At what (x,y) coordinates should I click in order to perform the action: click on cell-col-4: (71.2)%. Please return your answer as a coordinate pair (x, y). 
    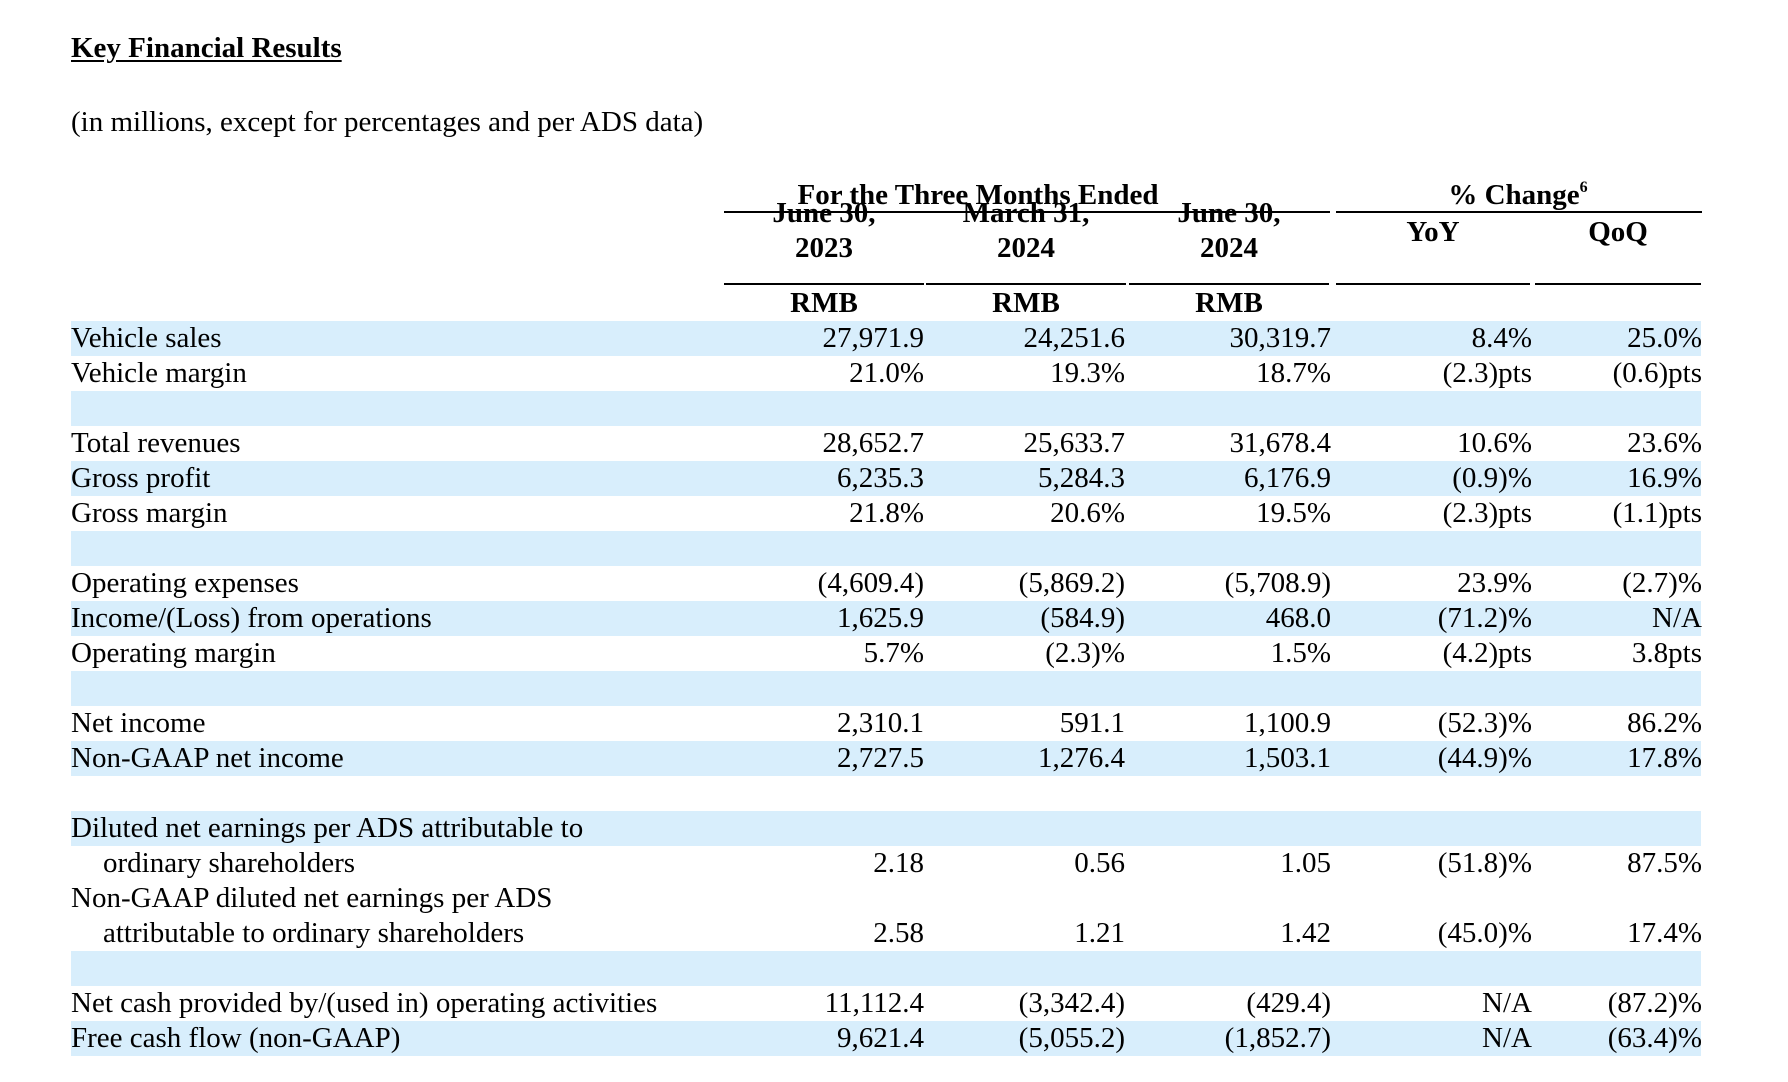
    Looking at the image, I should click on (1484, 618).